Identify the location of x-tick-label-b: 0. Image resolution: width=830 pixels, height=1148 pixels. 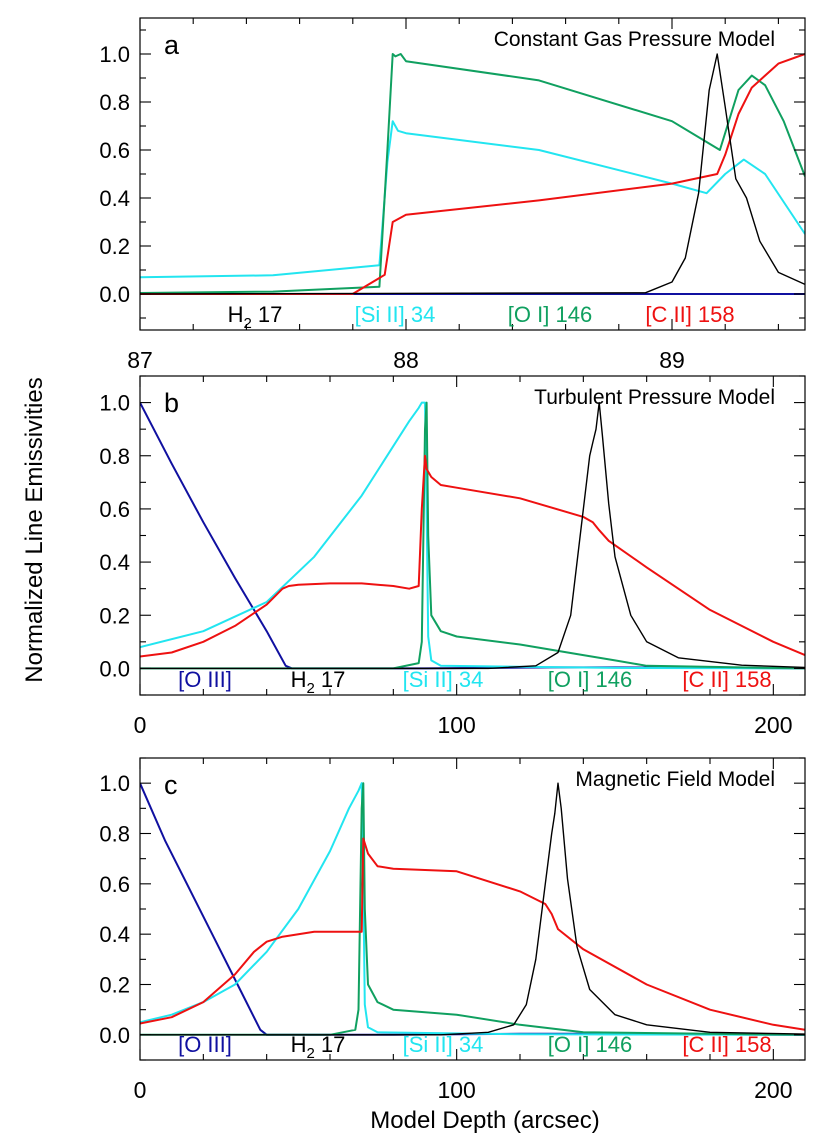
(140, 725).